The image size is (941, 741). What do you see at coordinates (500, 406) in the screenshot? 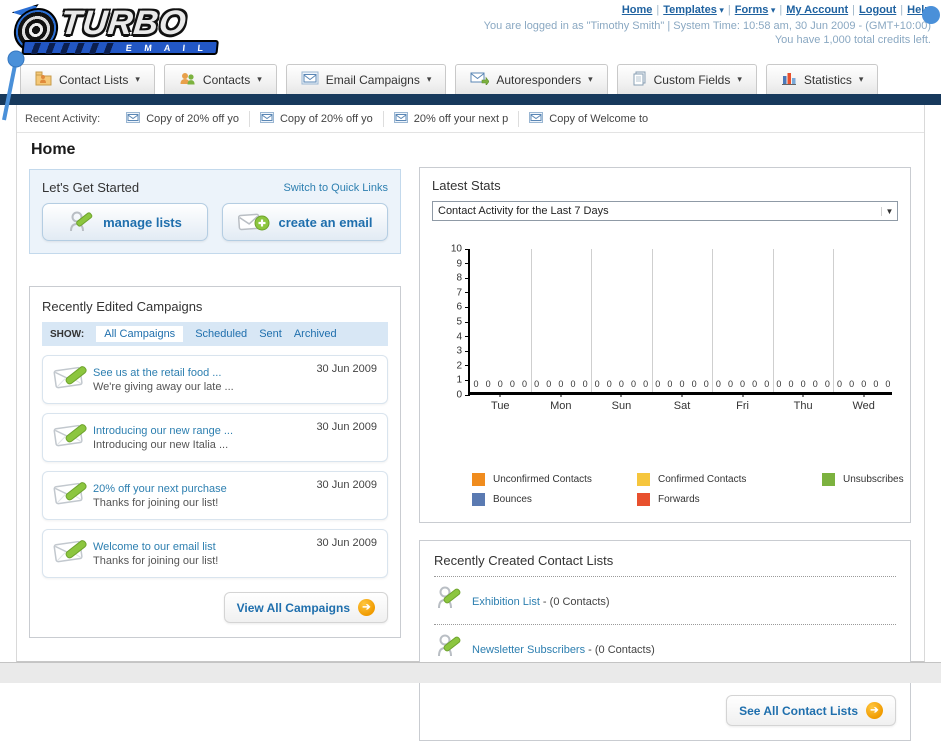
I see `x-axis-day-label: Tue` at bounding box center [500, 406].